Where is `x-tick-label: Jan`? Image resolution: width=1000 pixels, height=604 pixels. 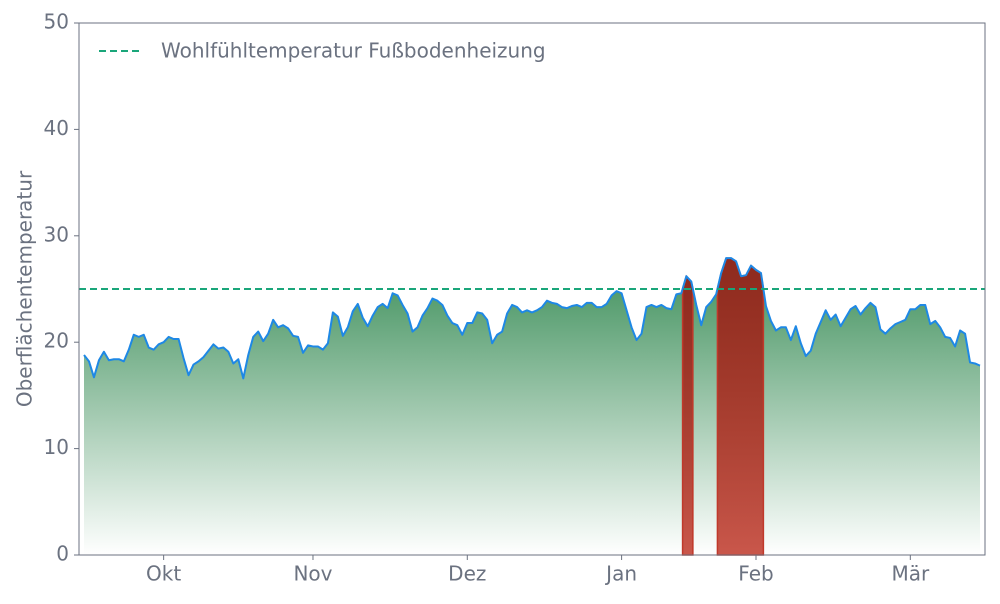
x-tick-label: Jan is located at coordinates (620, 574).